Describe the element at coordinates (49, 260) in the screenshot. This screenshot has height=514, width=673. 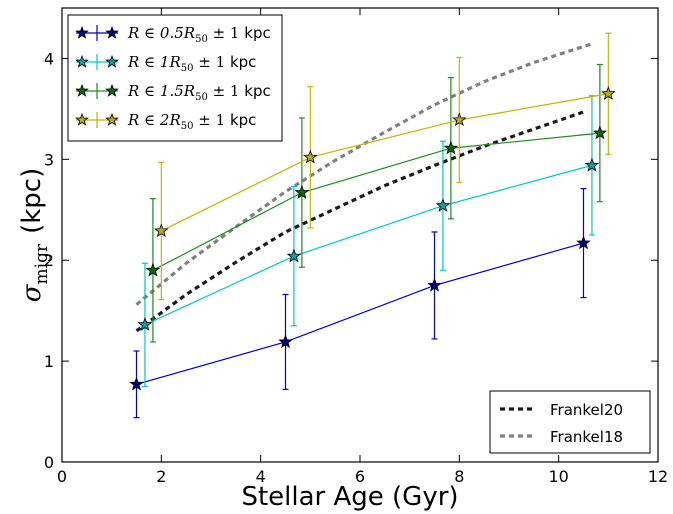
I see `y-tick-label: 2` at that location.